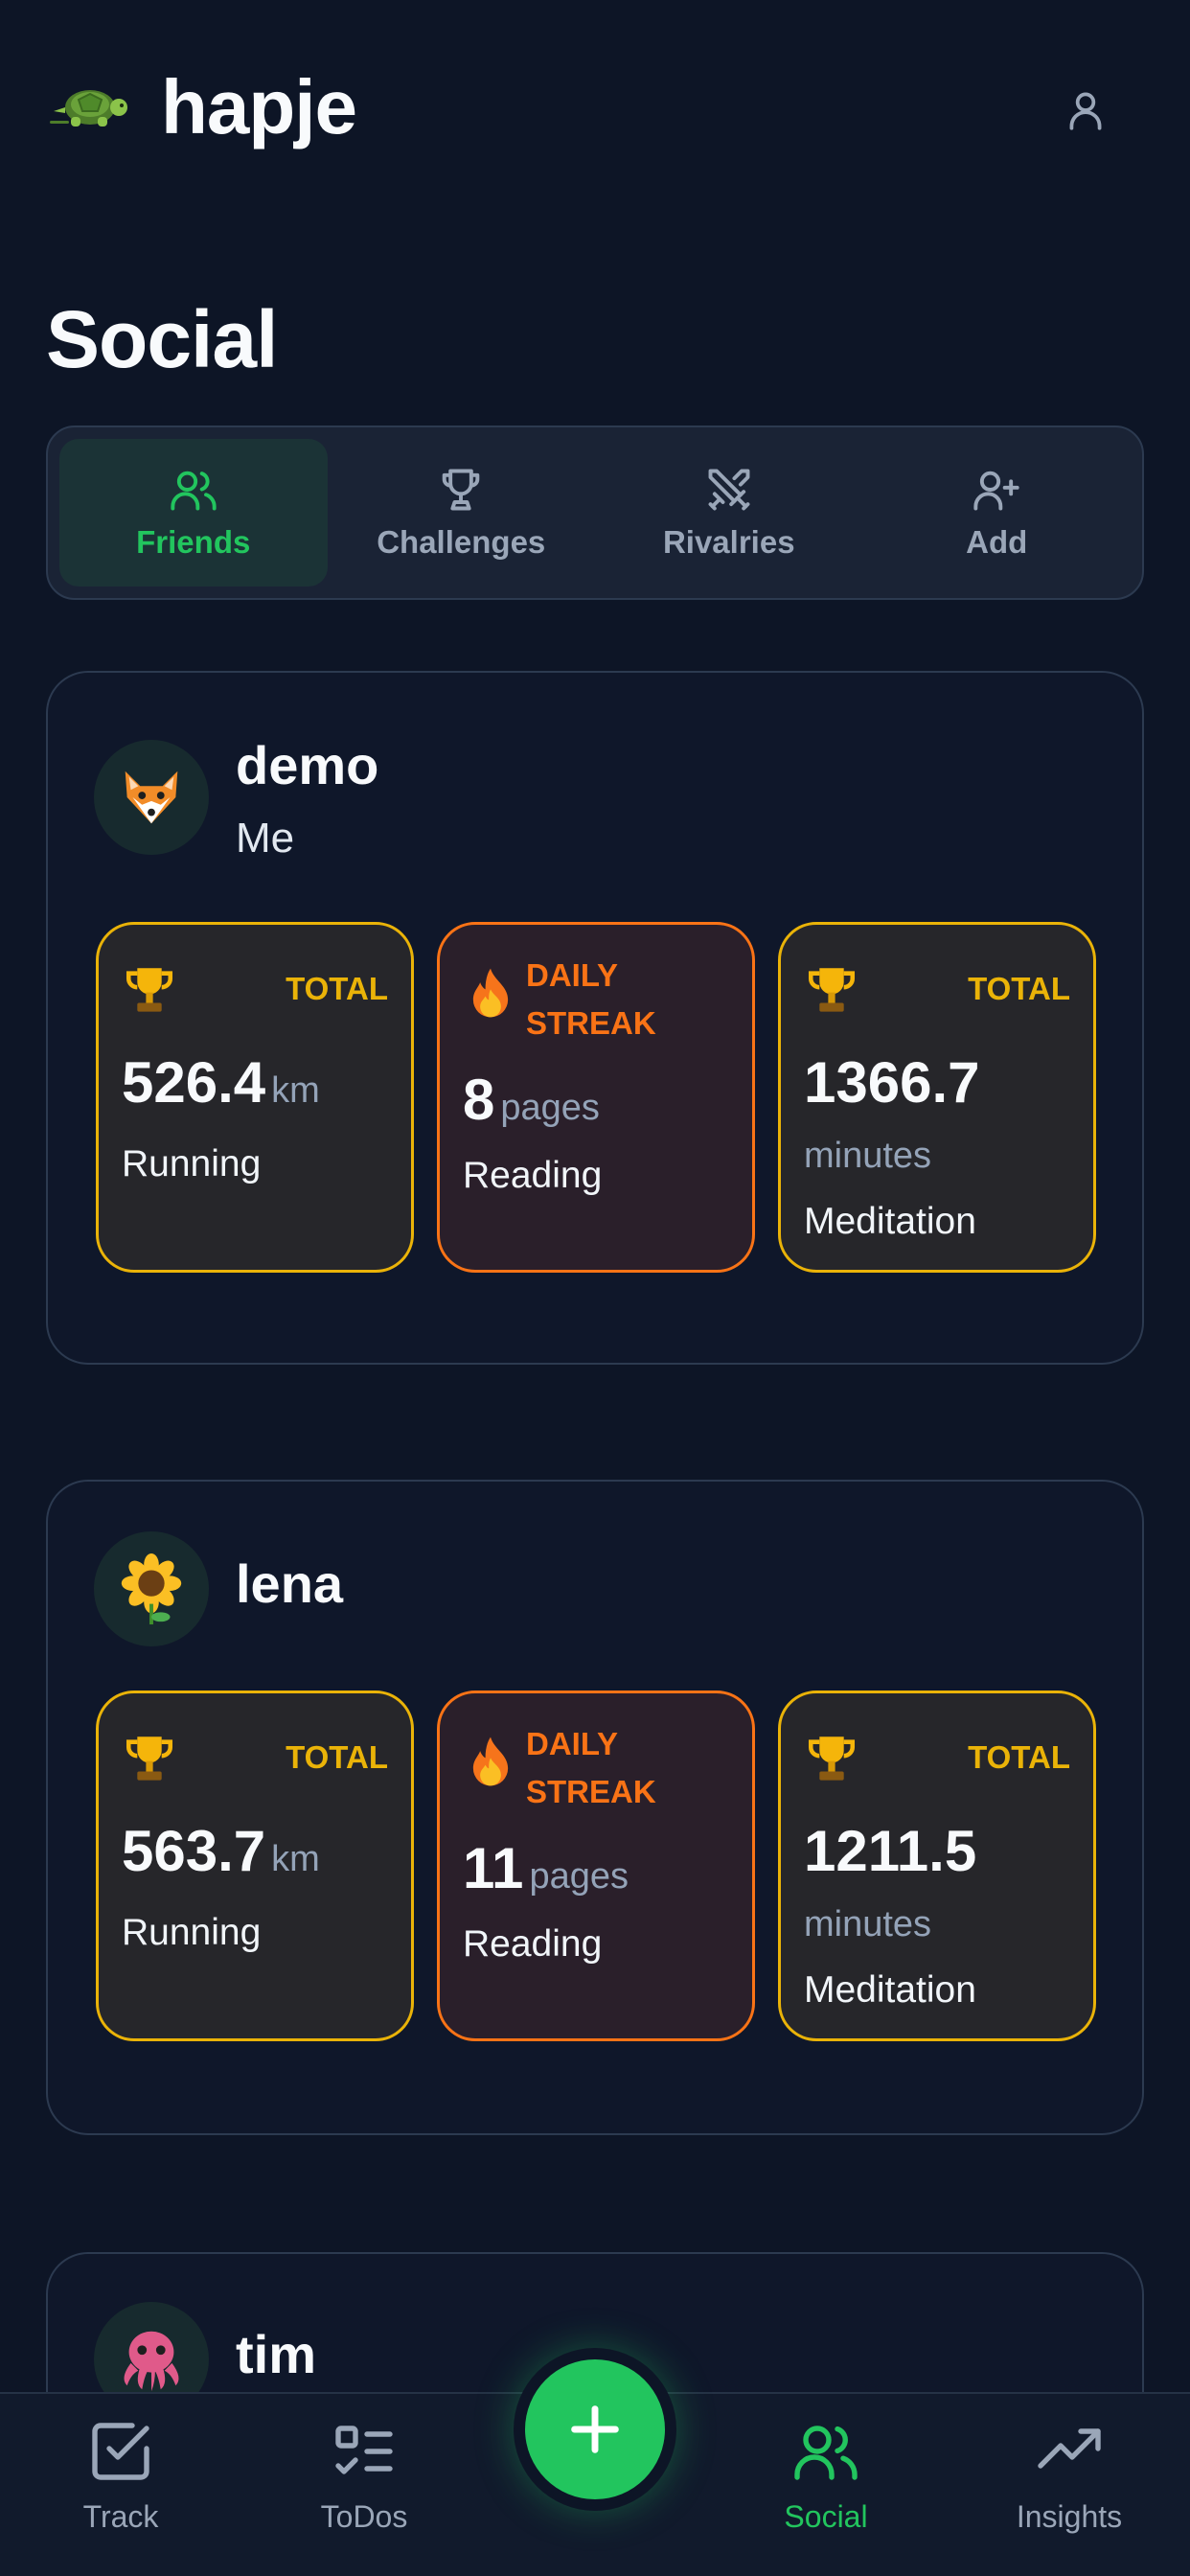 This screenshot has height=2576, width=1190. Describe the element at coordinates (121, 2451) in the screenshot. I see `check-square-icon` at that location.